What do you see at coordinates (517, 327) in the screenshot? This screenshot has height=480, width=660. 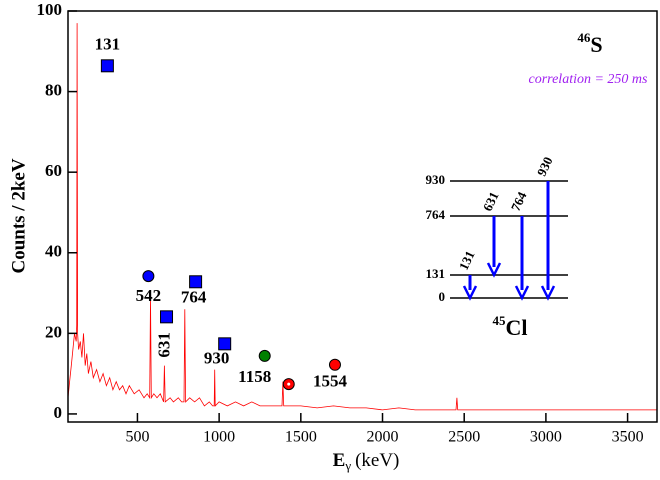 I see `nucleus-element: Cl` at bounding box center [517, 327].